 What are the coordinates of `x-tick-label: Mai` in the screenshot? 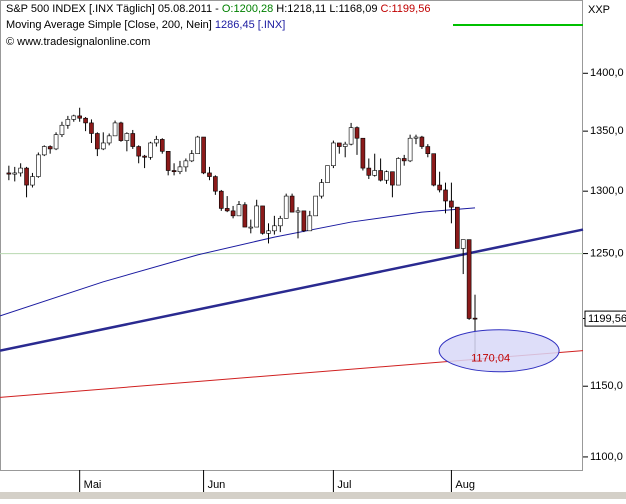 It's located at (93, 485).